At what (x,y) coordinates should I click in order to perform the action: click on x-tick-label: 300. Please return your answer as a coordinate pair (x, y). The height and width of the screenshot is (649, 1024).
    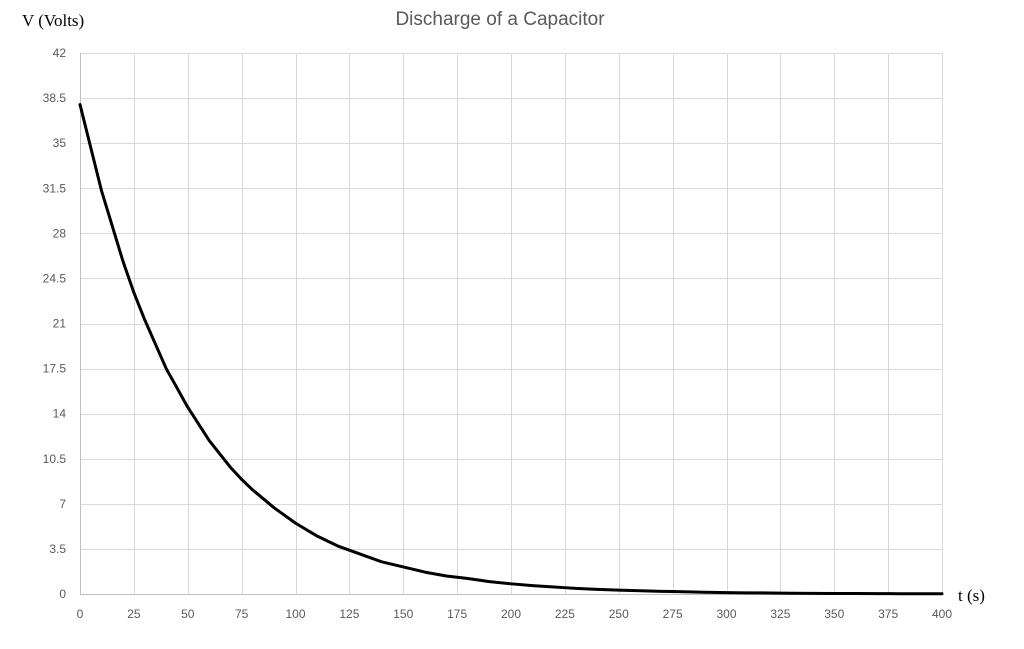
    Looking at the image, I should click on (726, 614).